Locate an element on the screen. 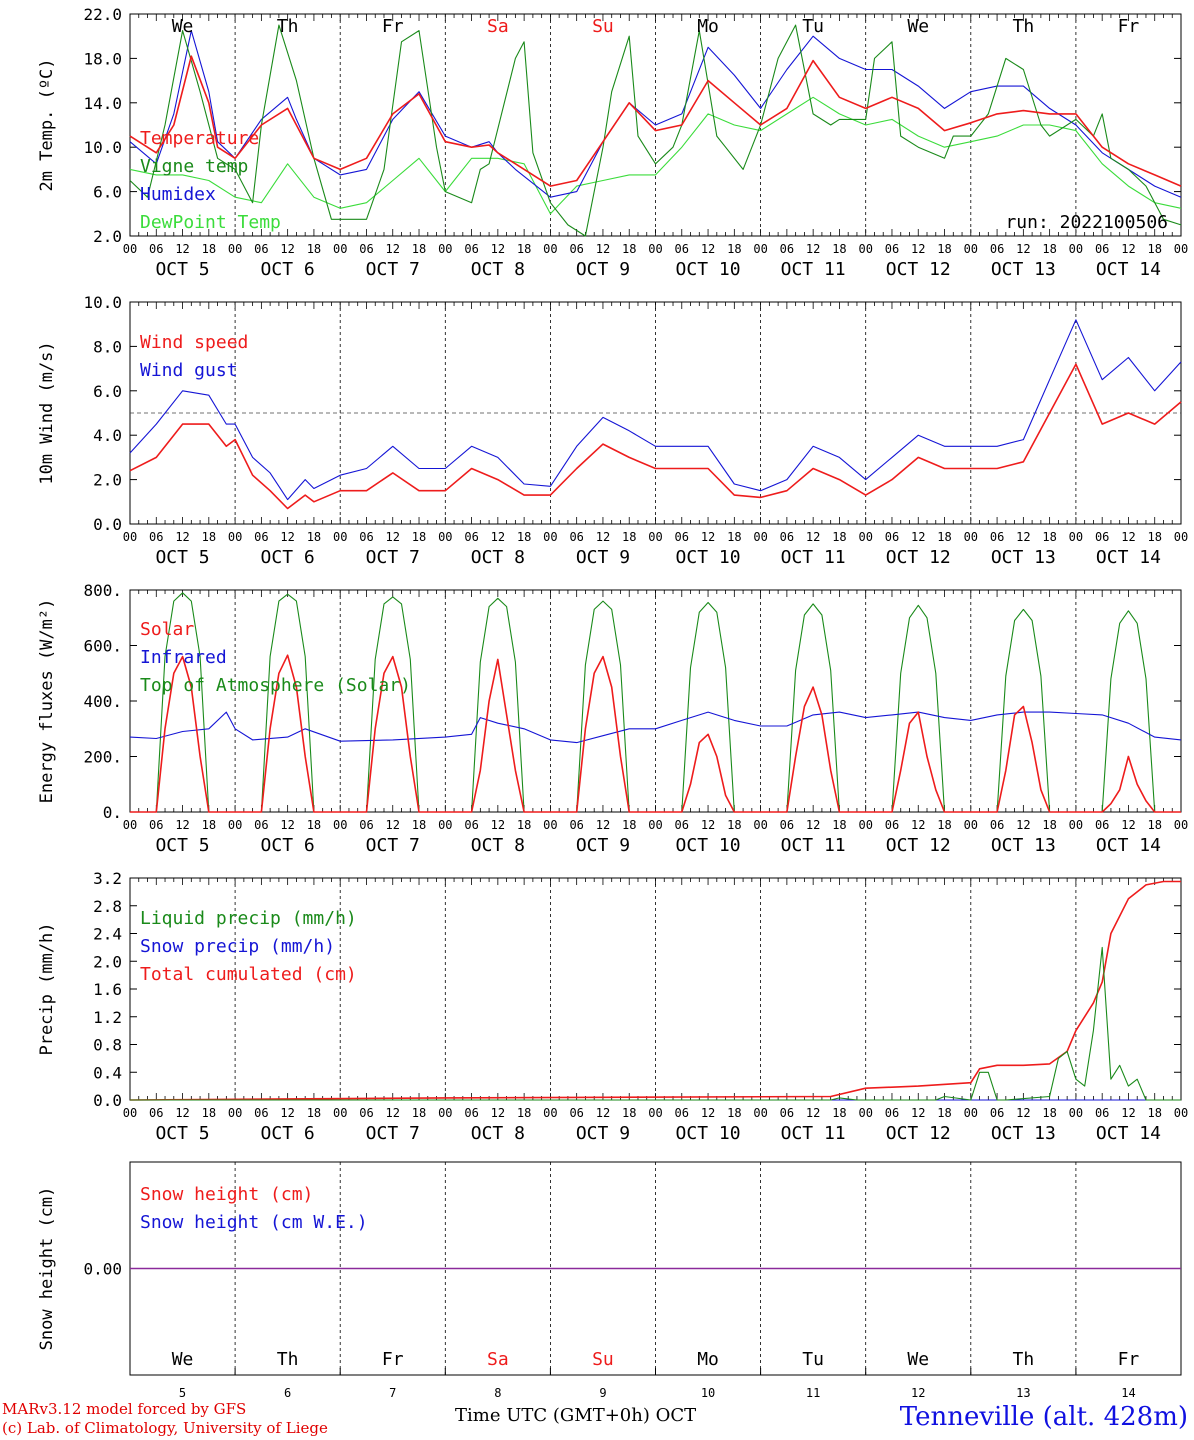 This screenshot has width=1194, height=1440. day-label: OCT 8 is located at coordinates (498, 557).